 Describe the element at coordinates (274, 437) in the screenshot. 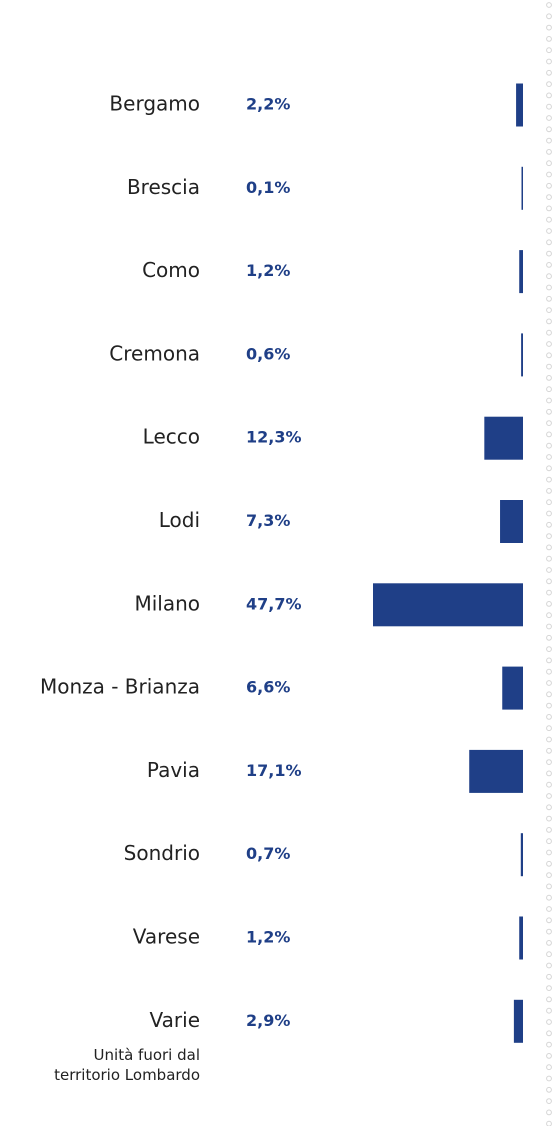

I see `value-label: 12,3%` at that location.